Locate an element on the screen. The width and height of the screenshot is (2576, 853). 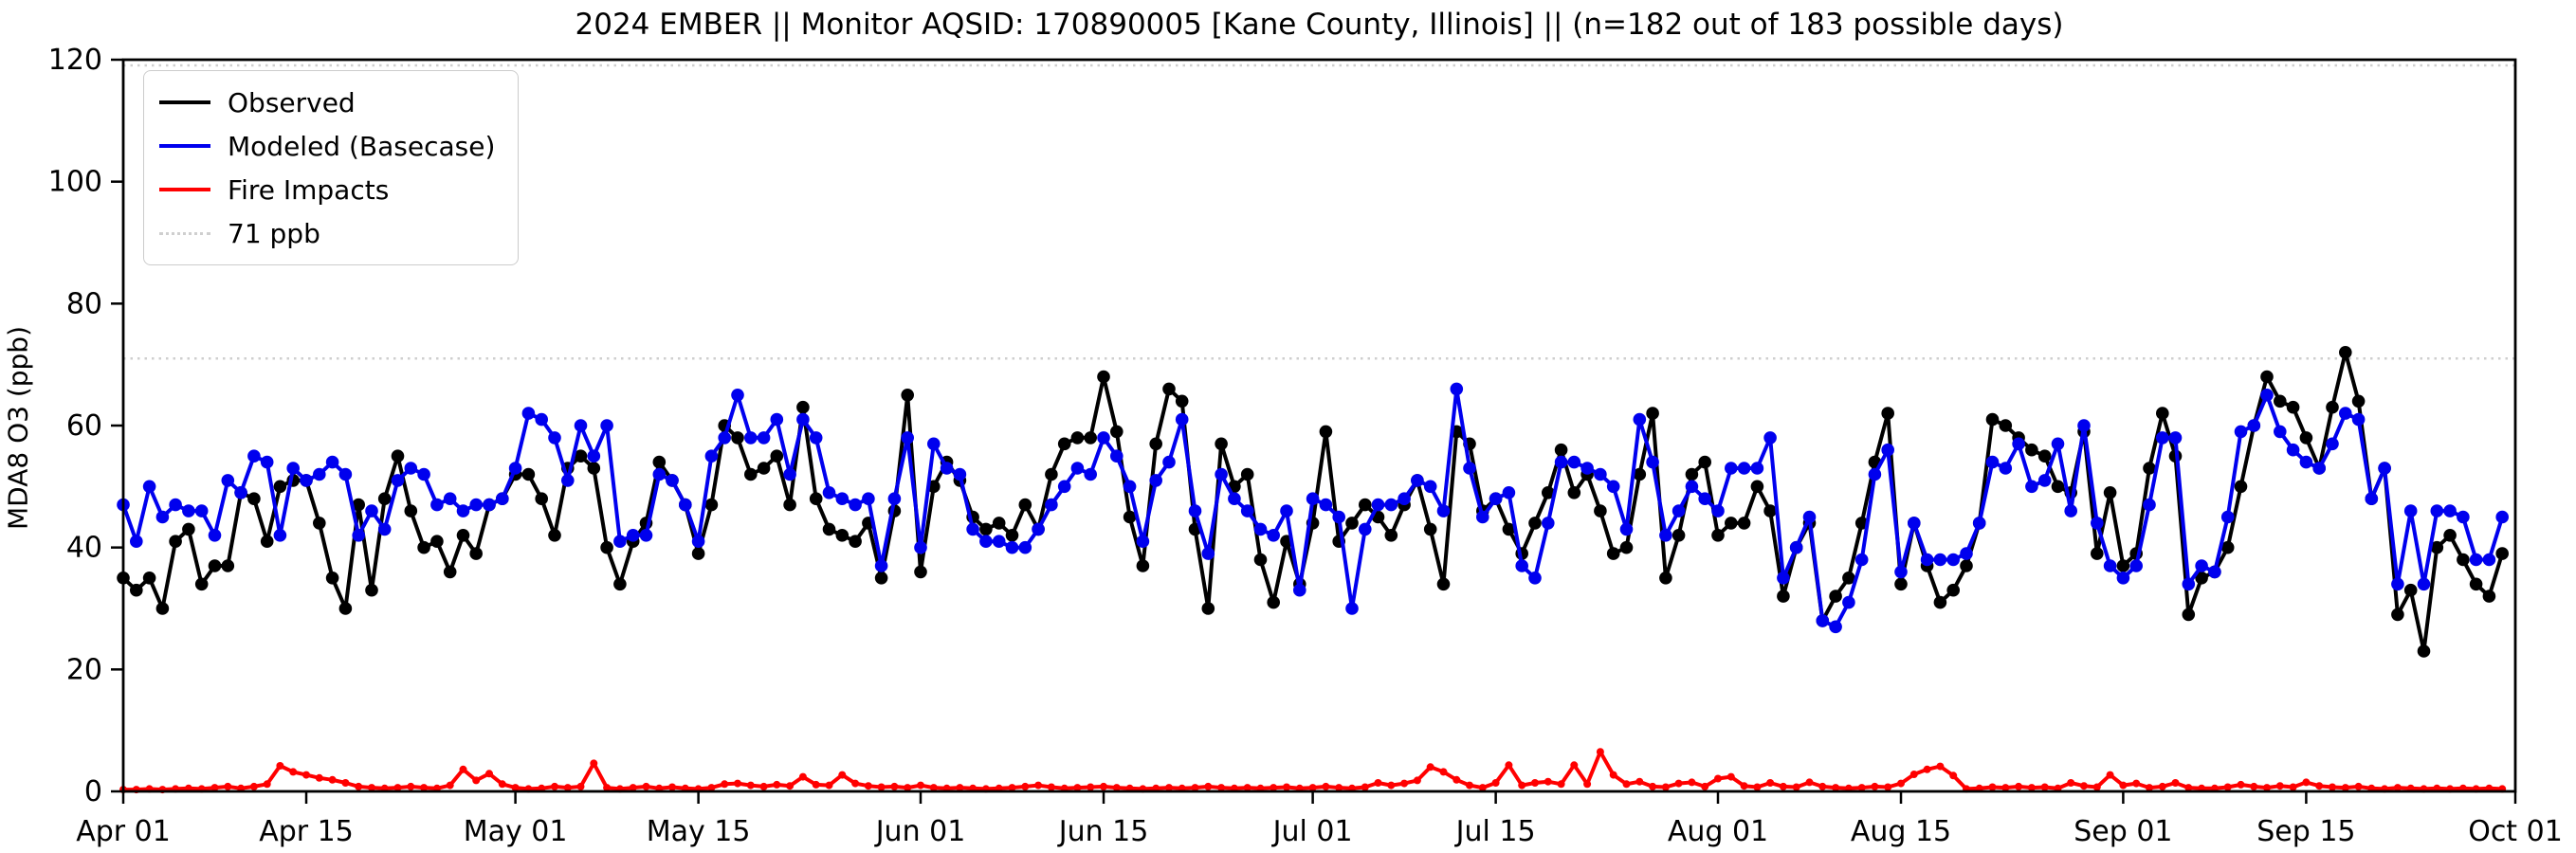
x-tick-label: Jul 01 is located at coordinates (1312, 831).